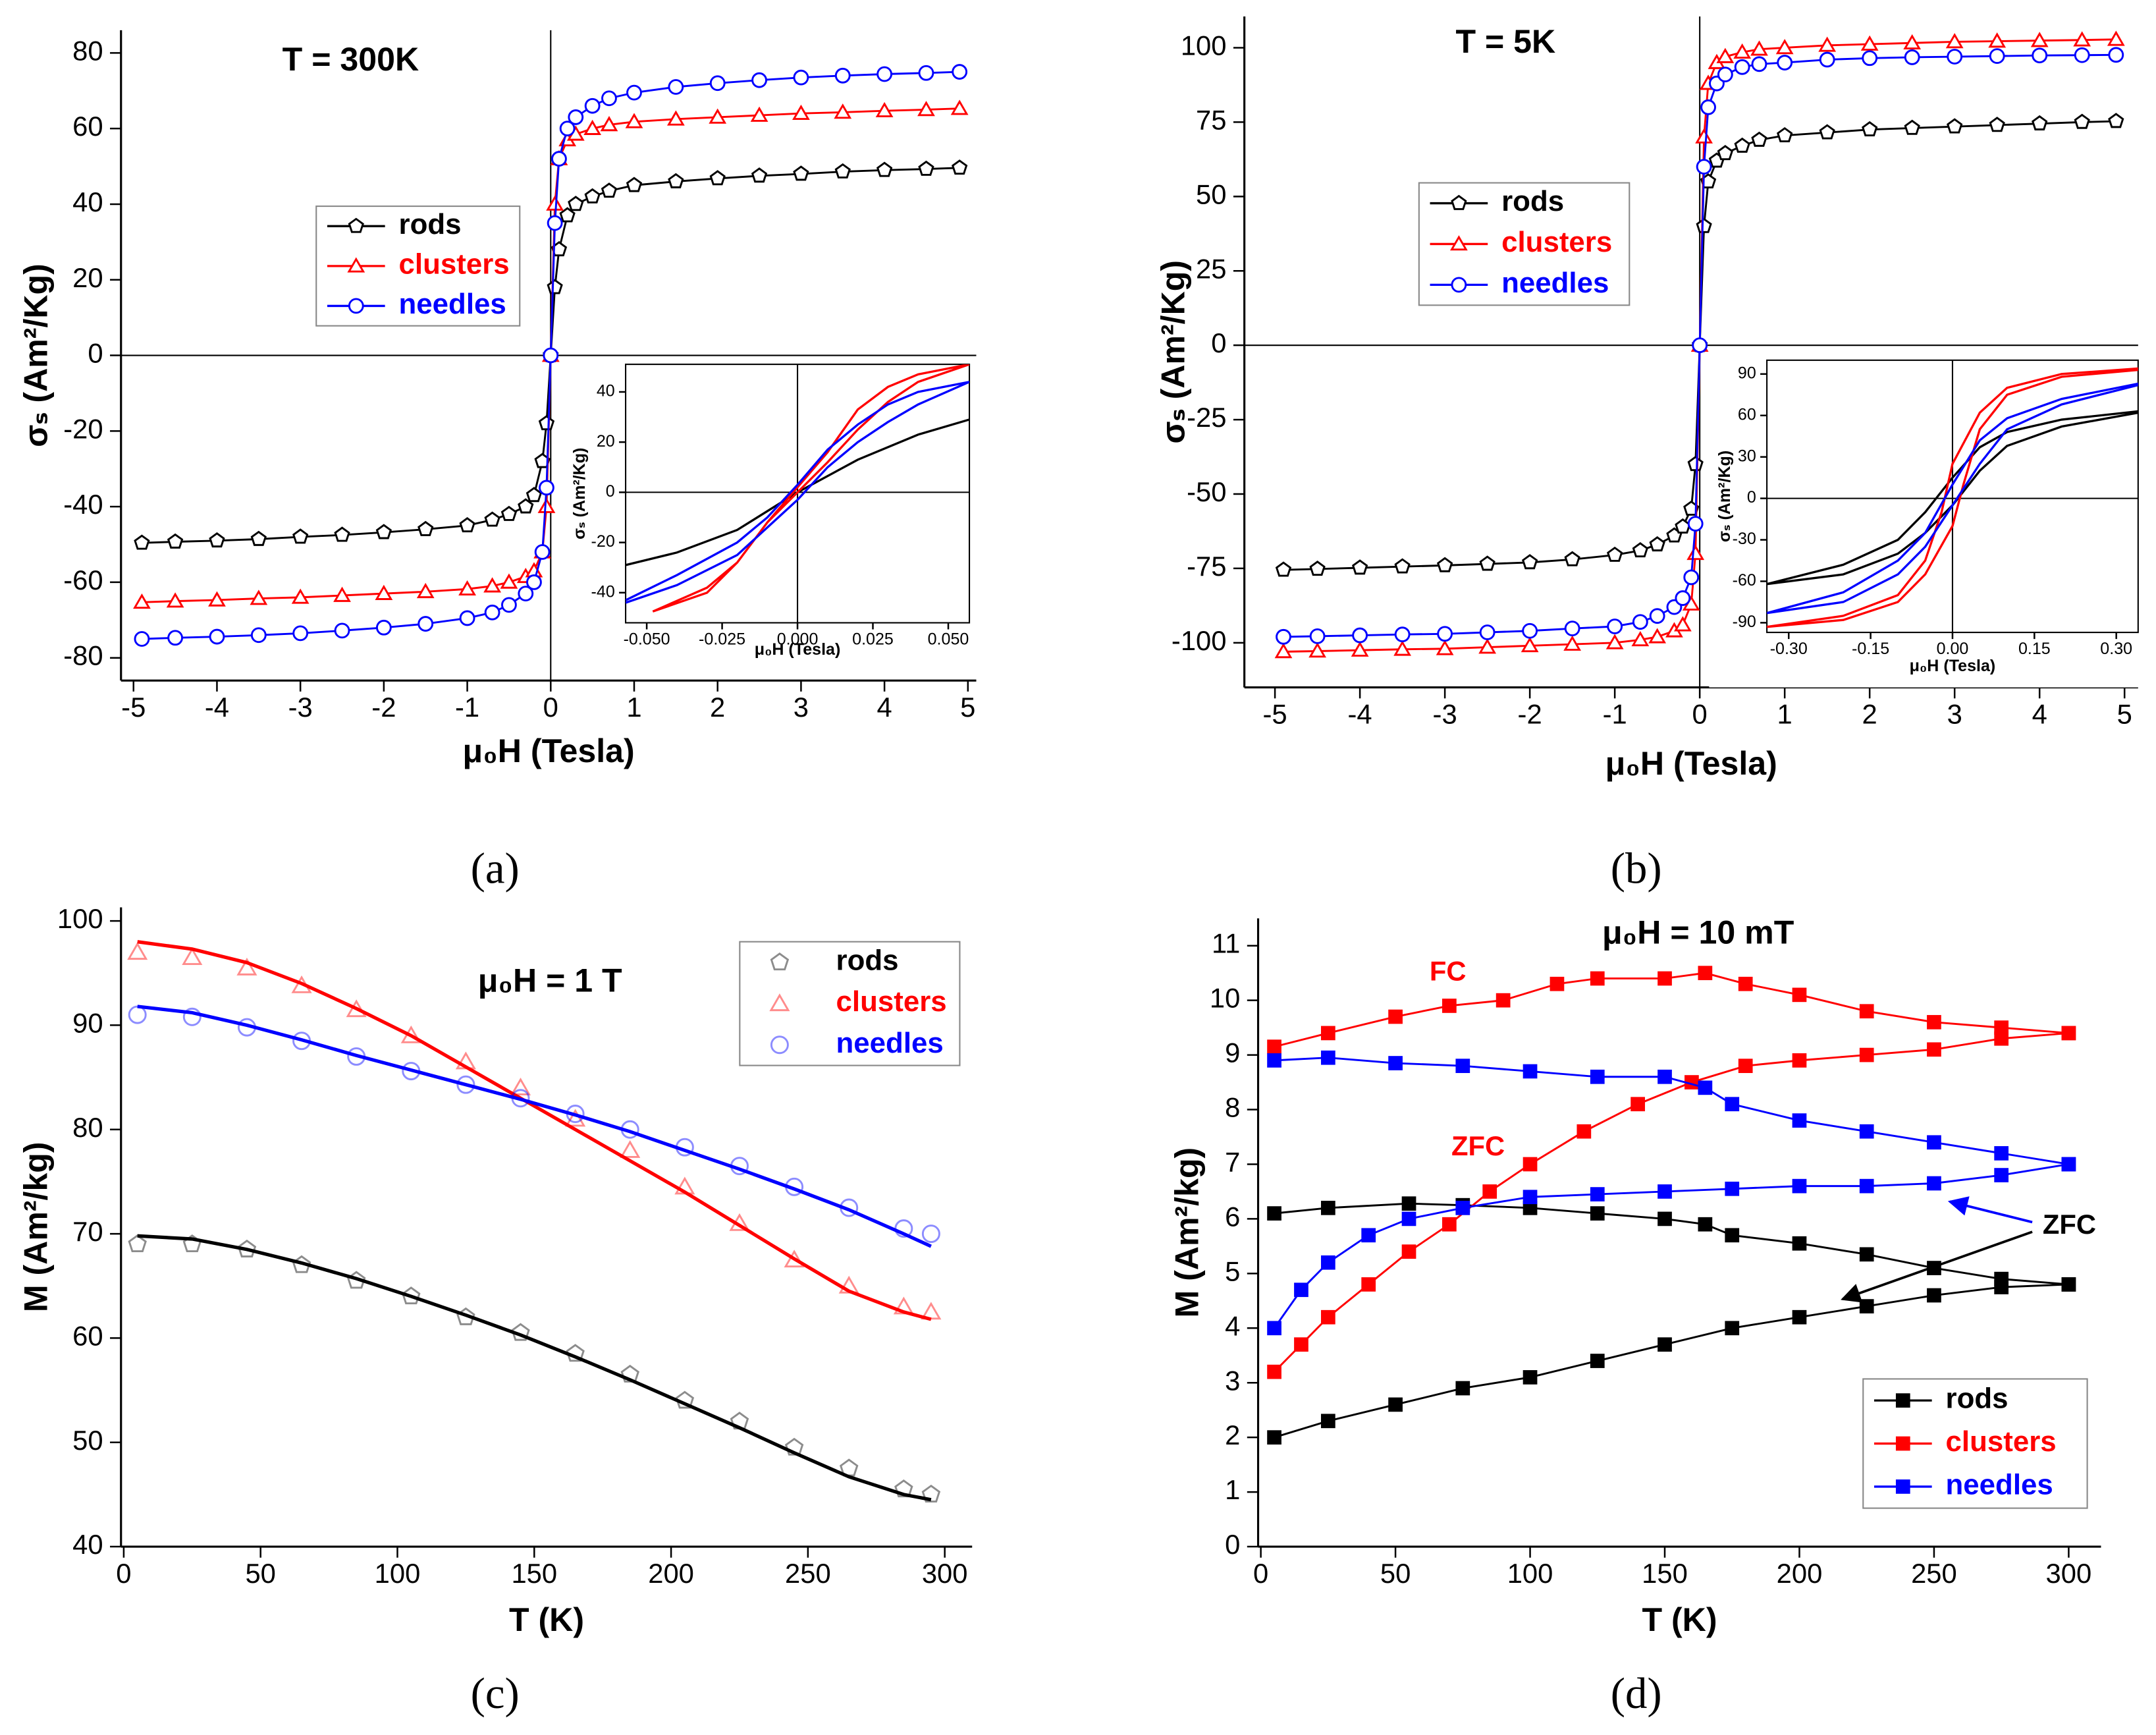 The width and height of the screenshot is (2156, 1735). Describe the element at coordinates (2069, 1224) in the screenshot. I see `annotation: ZFC` at that location.